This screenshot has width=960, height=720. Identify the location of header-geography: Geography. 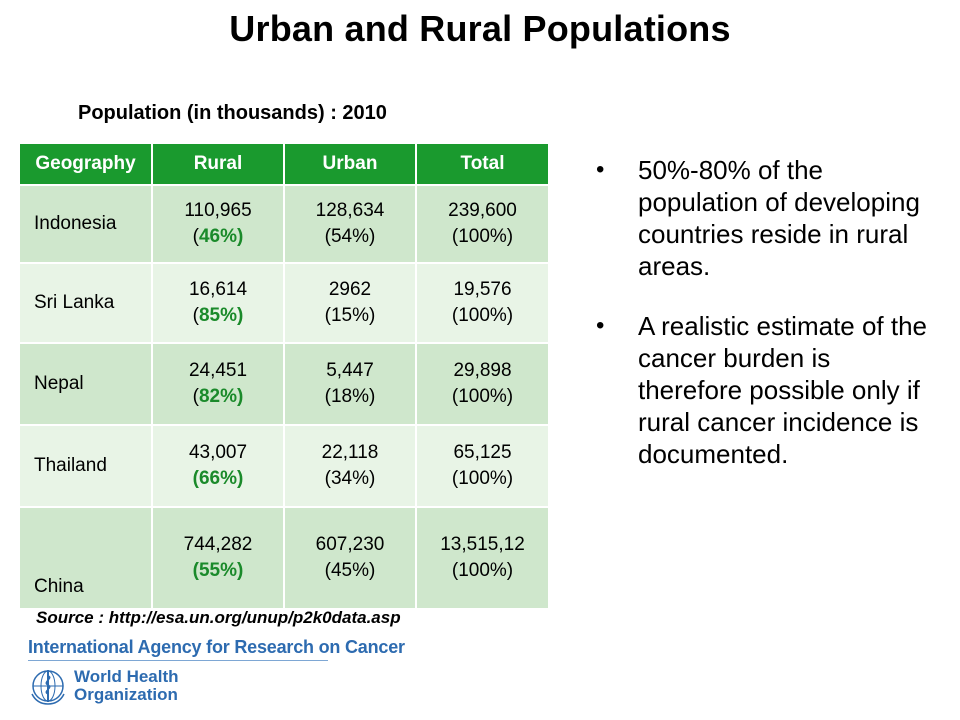
(86, 164).